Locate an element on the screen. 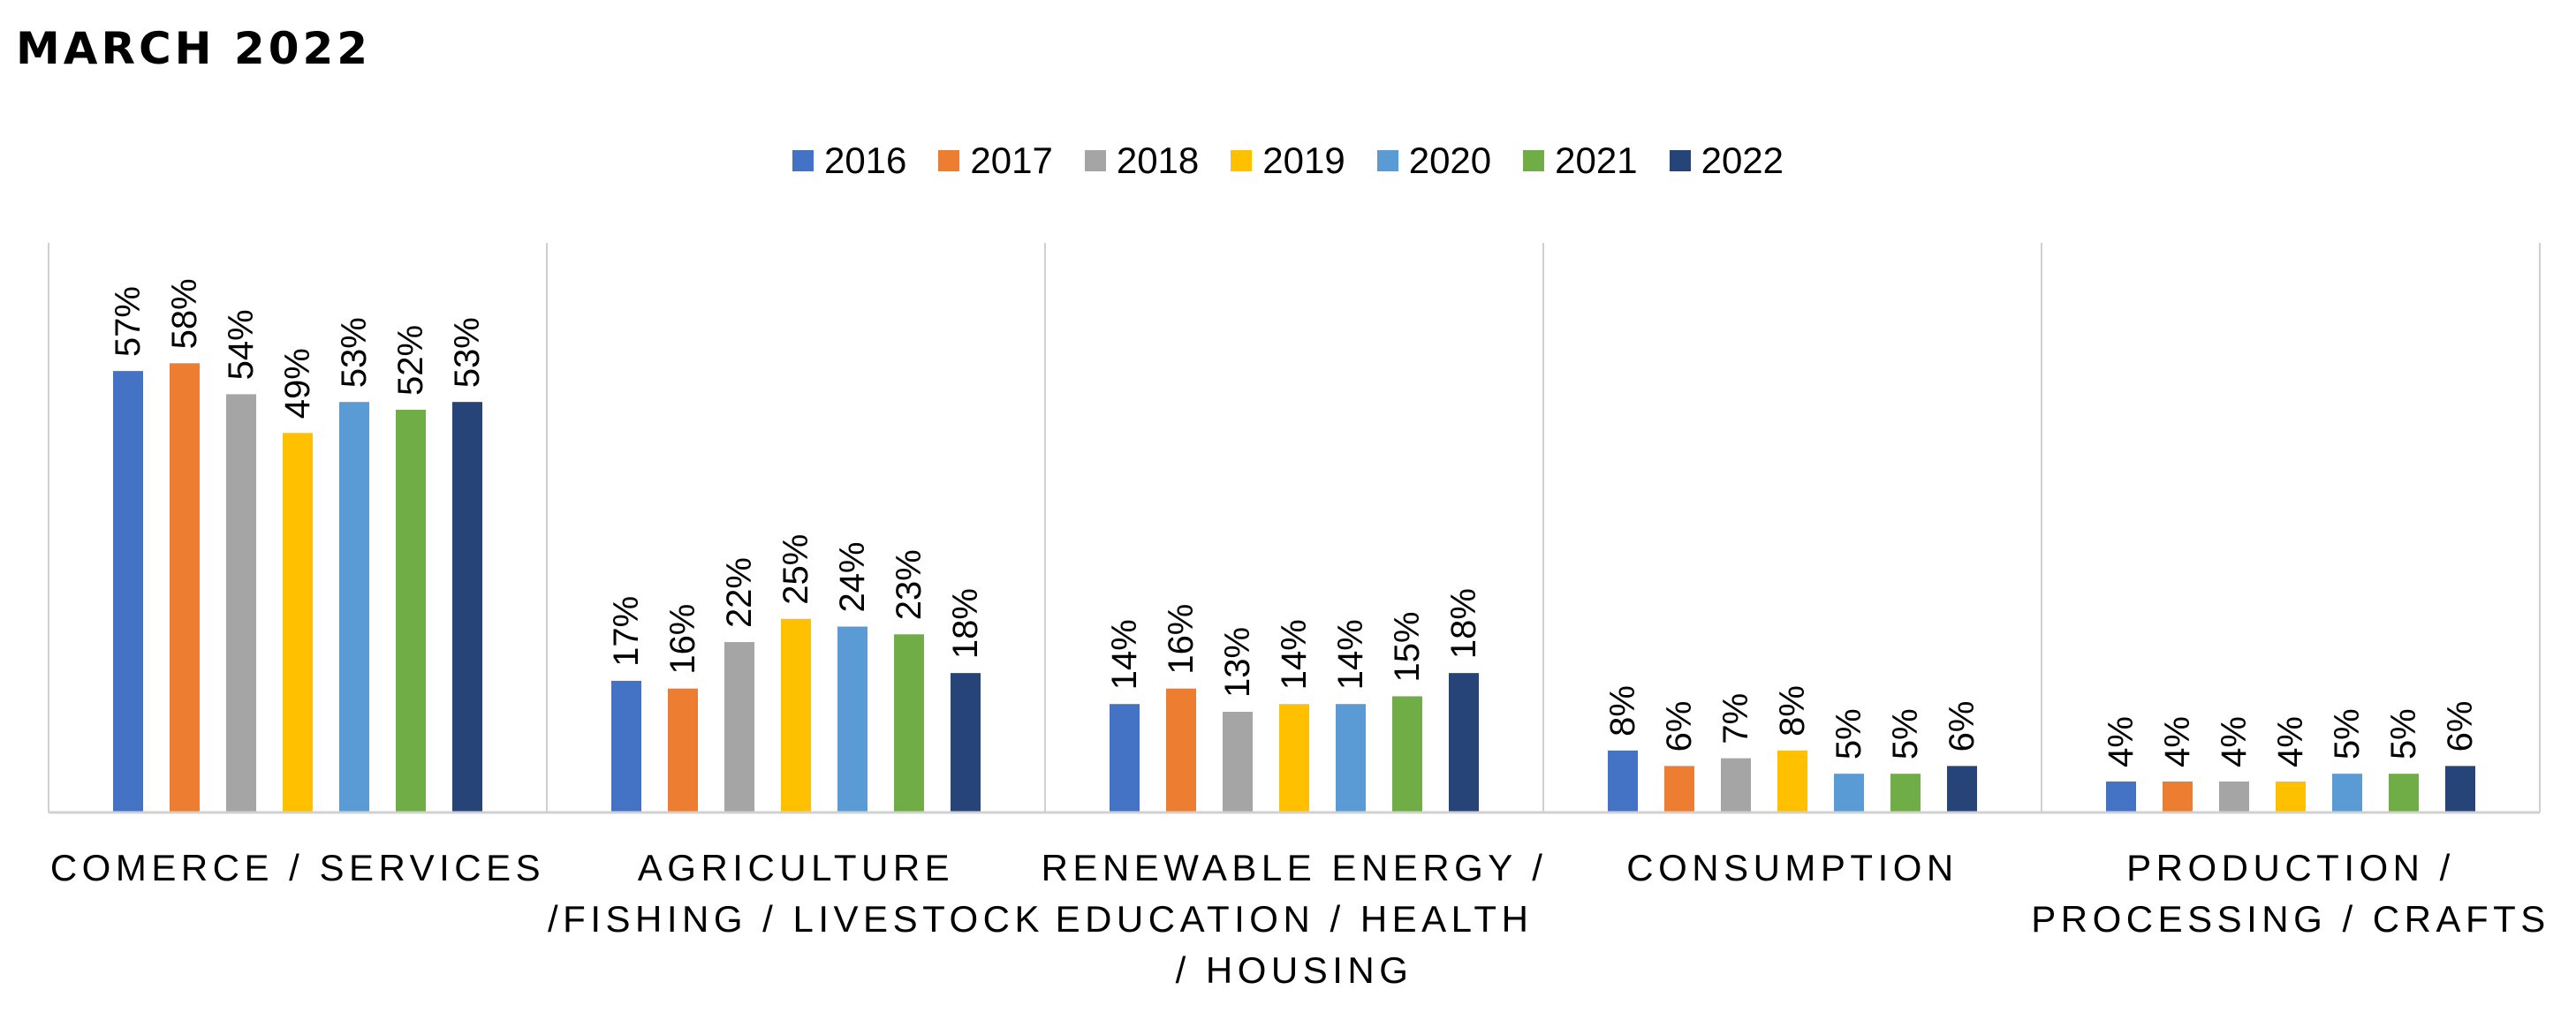 This screenshot has width=2576, height=1020. category-label: /FISHING / LIVESTOCK is located at coordinates (796, 919).